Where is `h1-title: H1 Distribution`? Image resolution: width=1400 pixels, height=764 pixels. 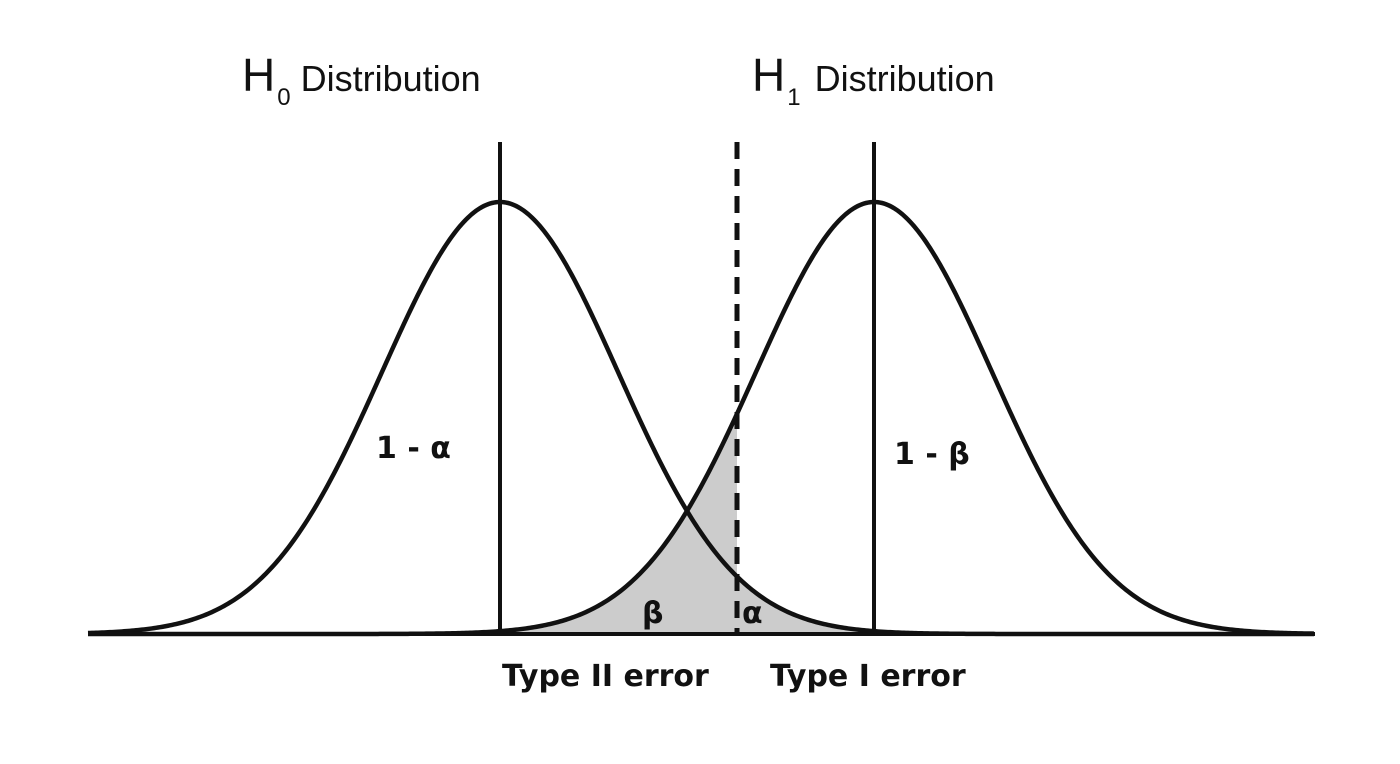 h1-title: H1 Distribution is located at coordinates (873, 80).